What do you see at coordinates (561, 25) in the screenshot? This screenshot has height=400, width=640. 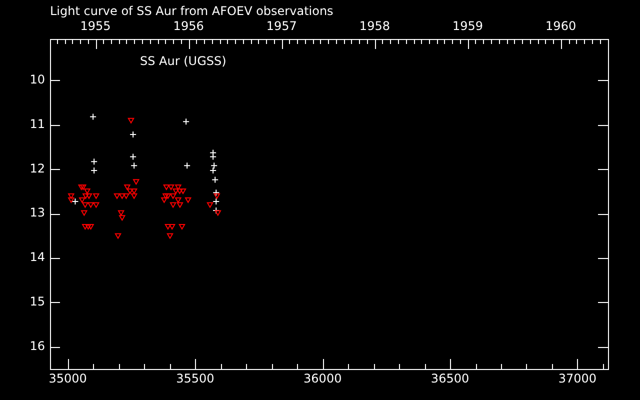 I see `x2-tick-label: 1960` at bounding box center [561, 25].